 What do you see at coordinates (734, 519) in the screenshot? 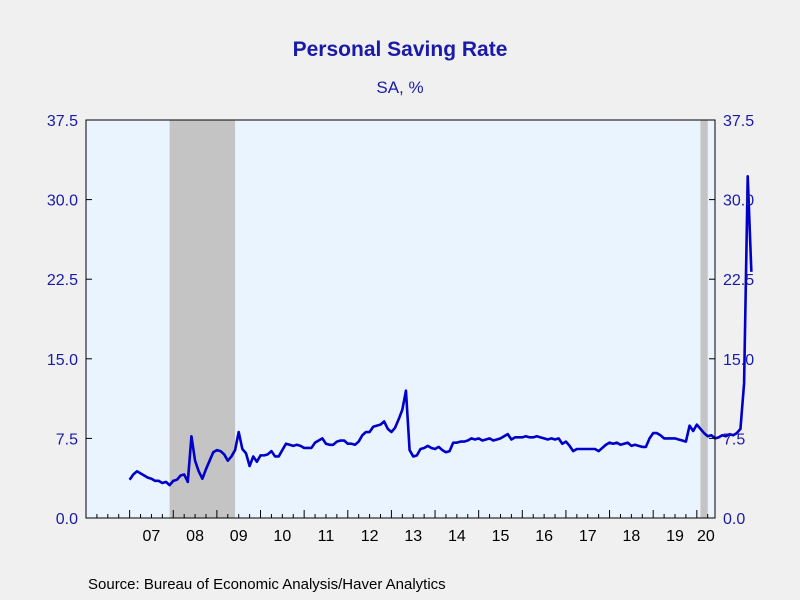
I see `y-tick-label-right: 0.0` at bounding box center [734, 519].